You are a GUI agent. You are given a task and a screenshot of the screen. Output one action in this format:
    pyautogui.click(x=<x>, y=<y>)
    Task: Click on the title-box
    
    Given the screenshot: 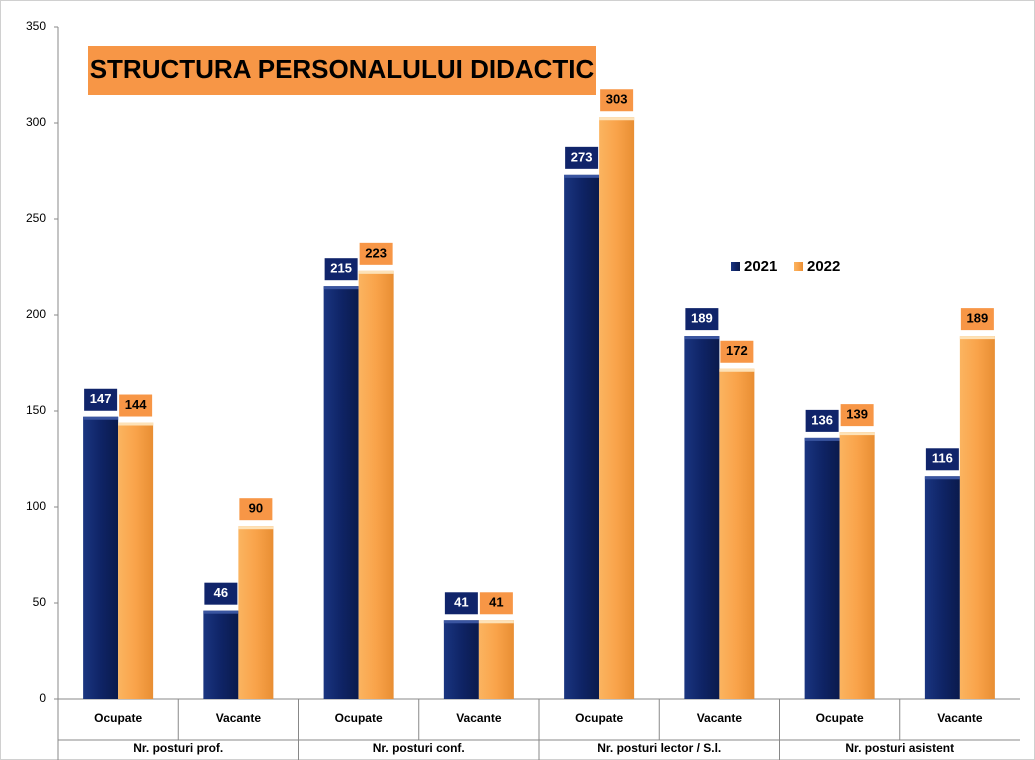 What is the action you would take?
    pyautogui.click(x=342, y=70)
    